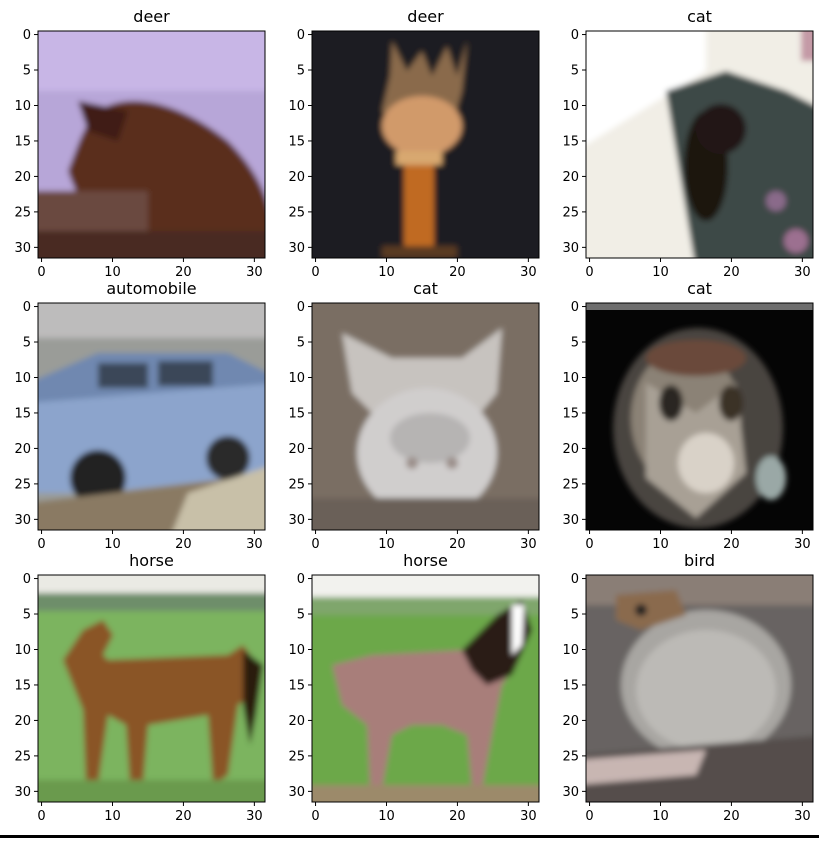 The width and height of the screenshot is (819, 842). I want to click on panel-title: deer, so click(151, 16).